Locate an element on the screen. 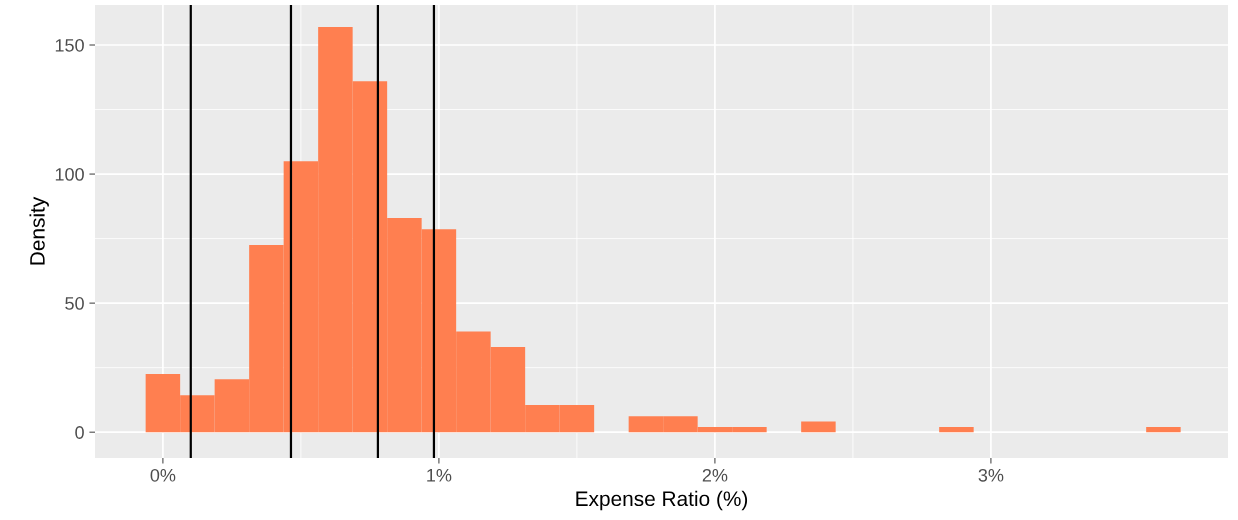 The image size is (1238, 520). y-tick-label: 100 is located at coordinates (69, 174).